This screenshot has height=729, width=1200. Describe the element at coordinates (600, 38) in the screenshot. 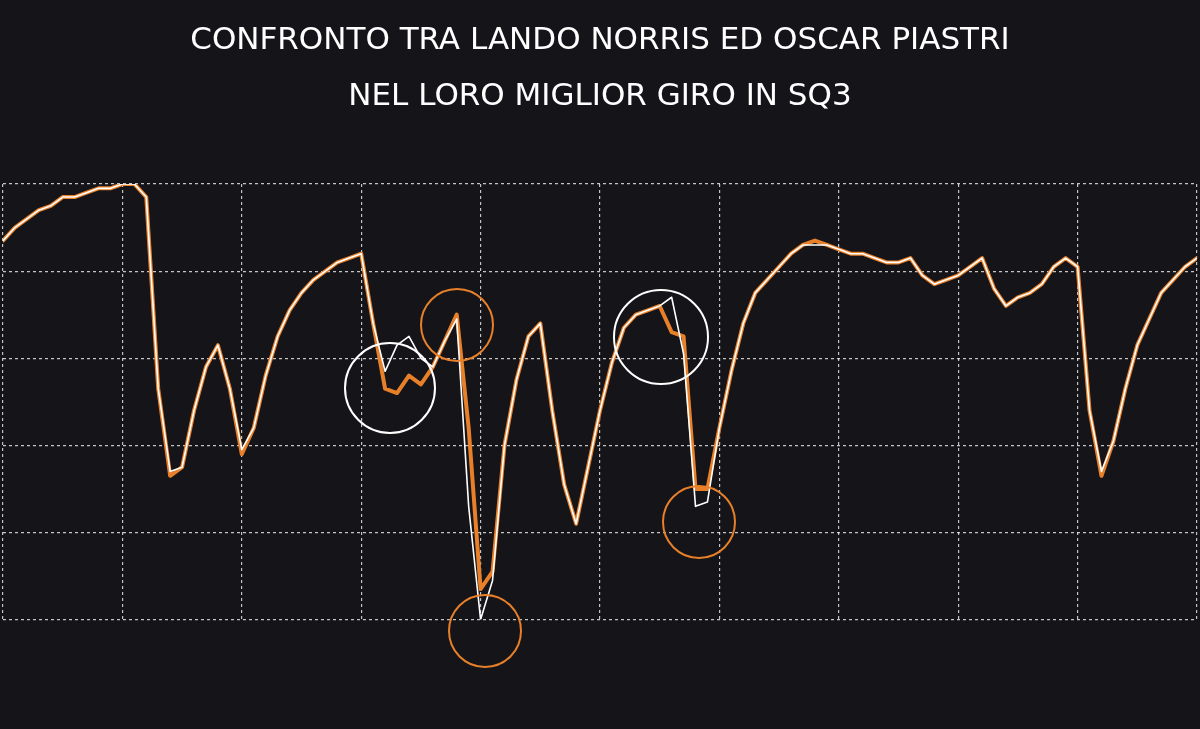

I see `chart-title: CONFRONTO TRA LANDO NORRIS ED OSCAR PIASTRI` at that location.